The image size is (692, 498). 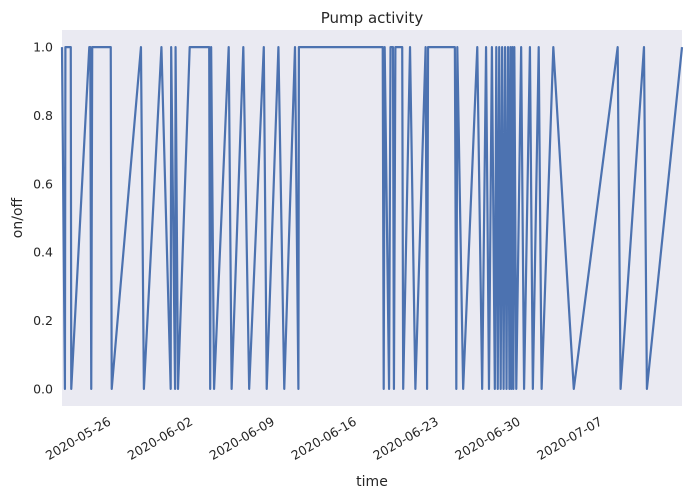 What do you see at coordinates (405, 438) in the screenshot?
I see `x-tick-label: 2020-06-23` at bounding box center [405, 438].